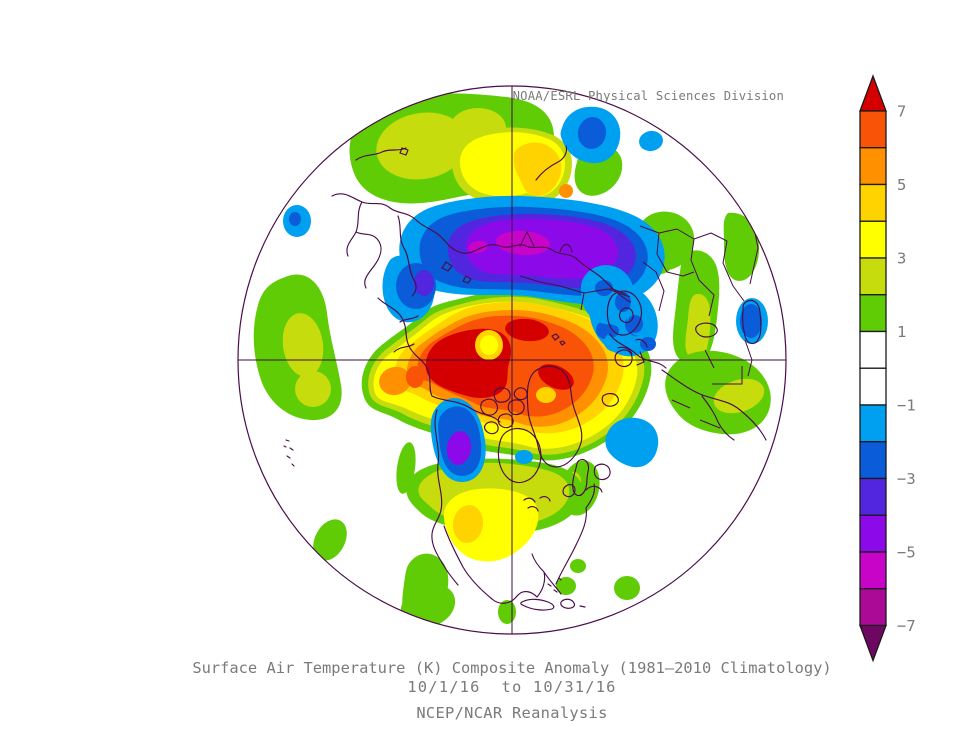  I want to click on colorbar-arrow-top, so click(873, 93).